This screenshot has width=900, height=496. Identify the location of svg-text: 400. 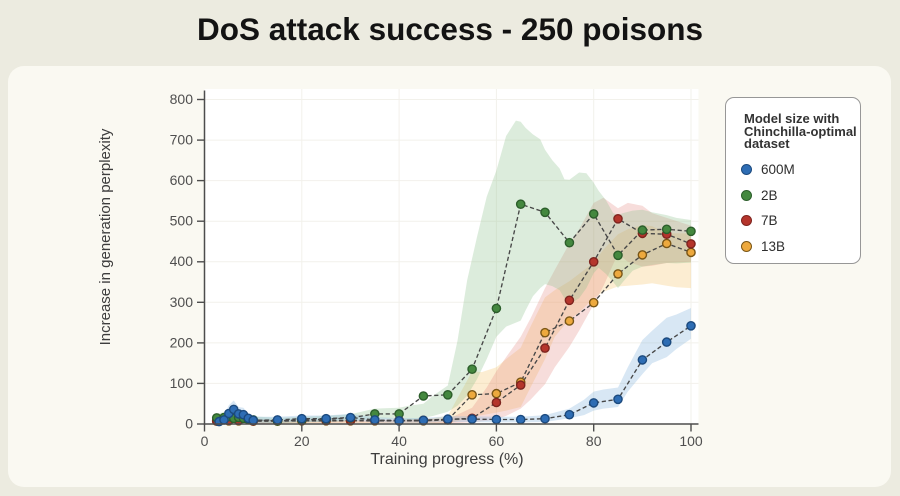
(182, 261).